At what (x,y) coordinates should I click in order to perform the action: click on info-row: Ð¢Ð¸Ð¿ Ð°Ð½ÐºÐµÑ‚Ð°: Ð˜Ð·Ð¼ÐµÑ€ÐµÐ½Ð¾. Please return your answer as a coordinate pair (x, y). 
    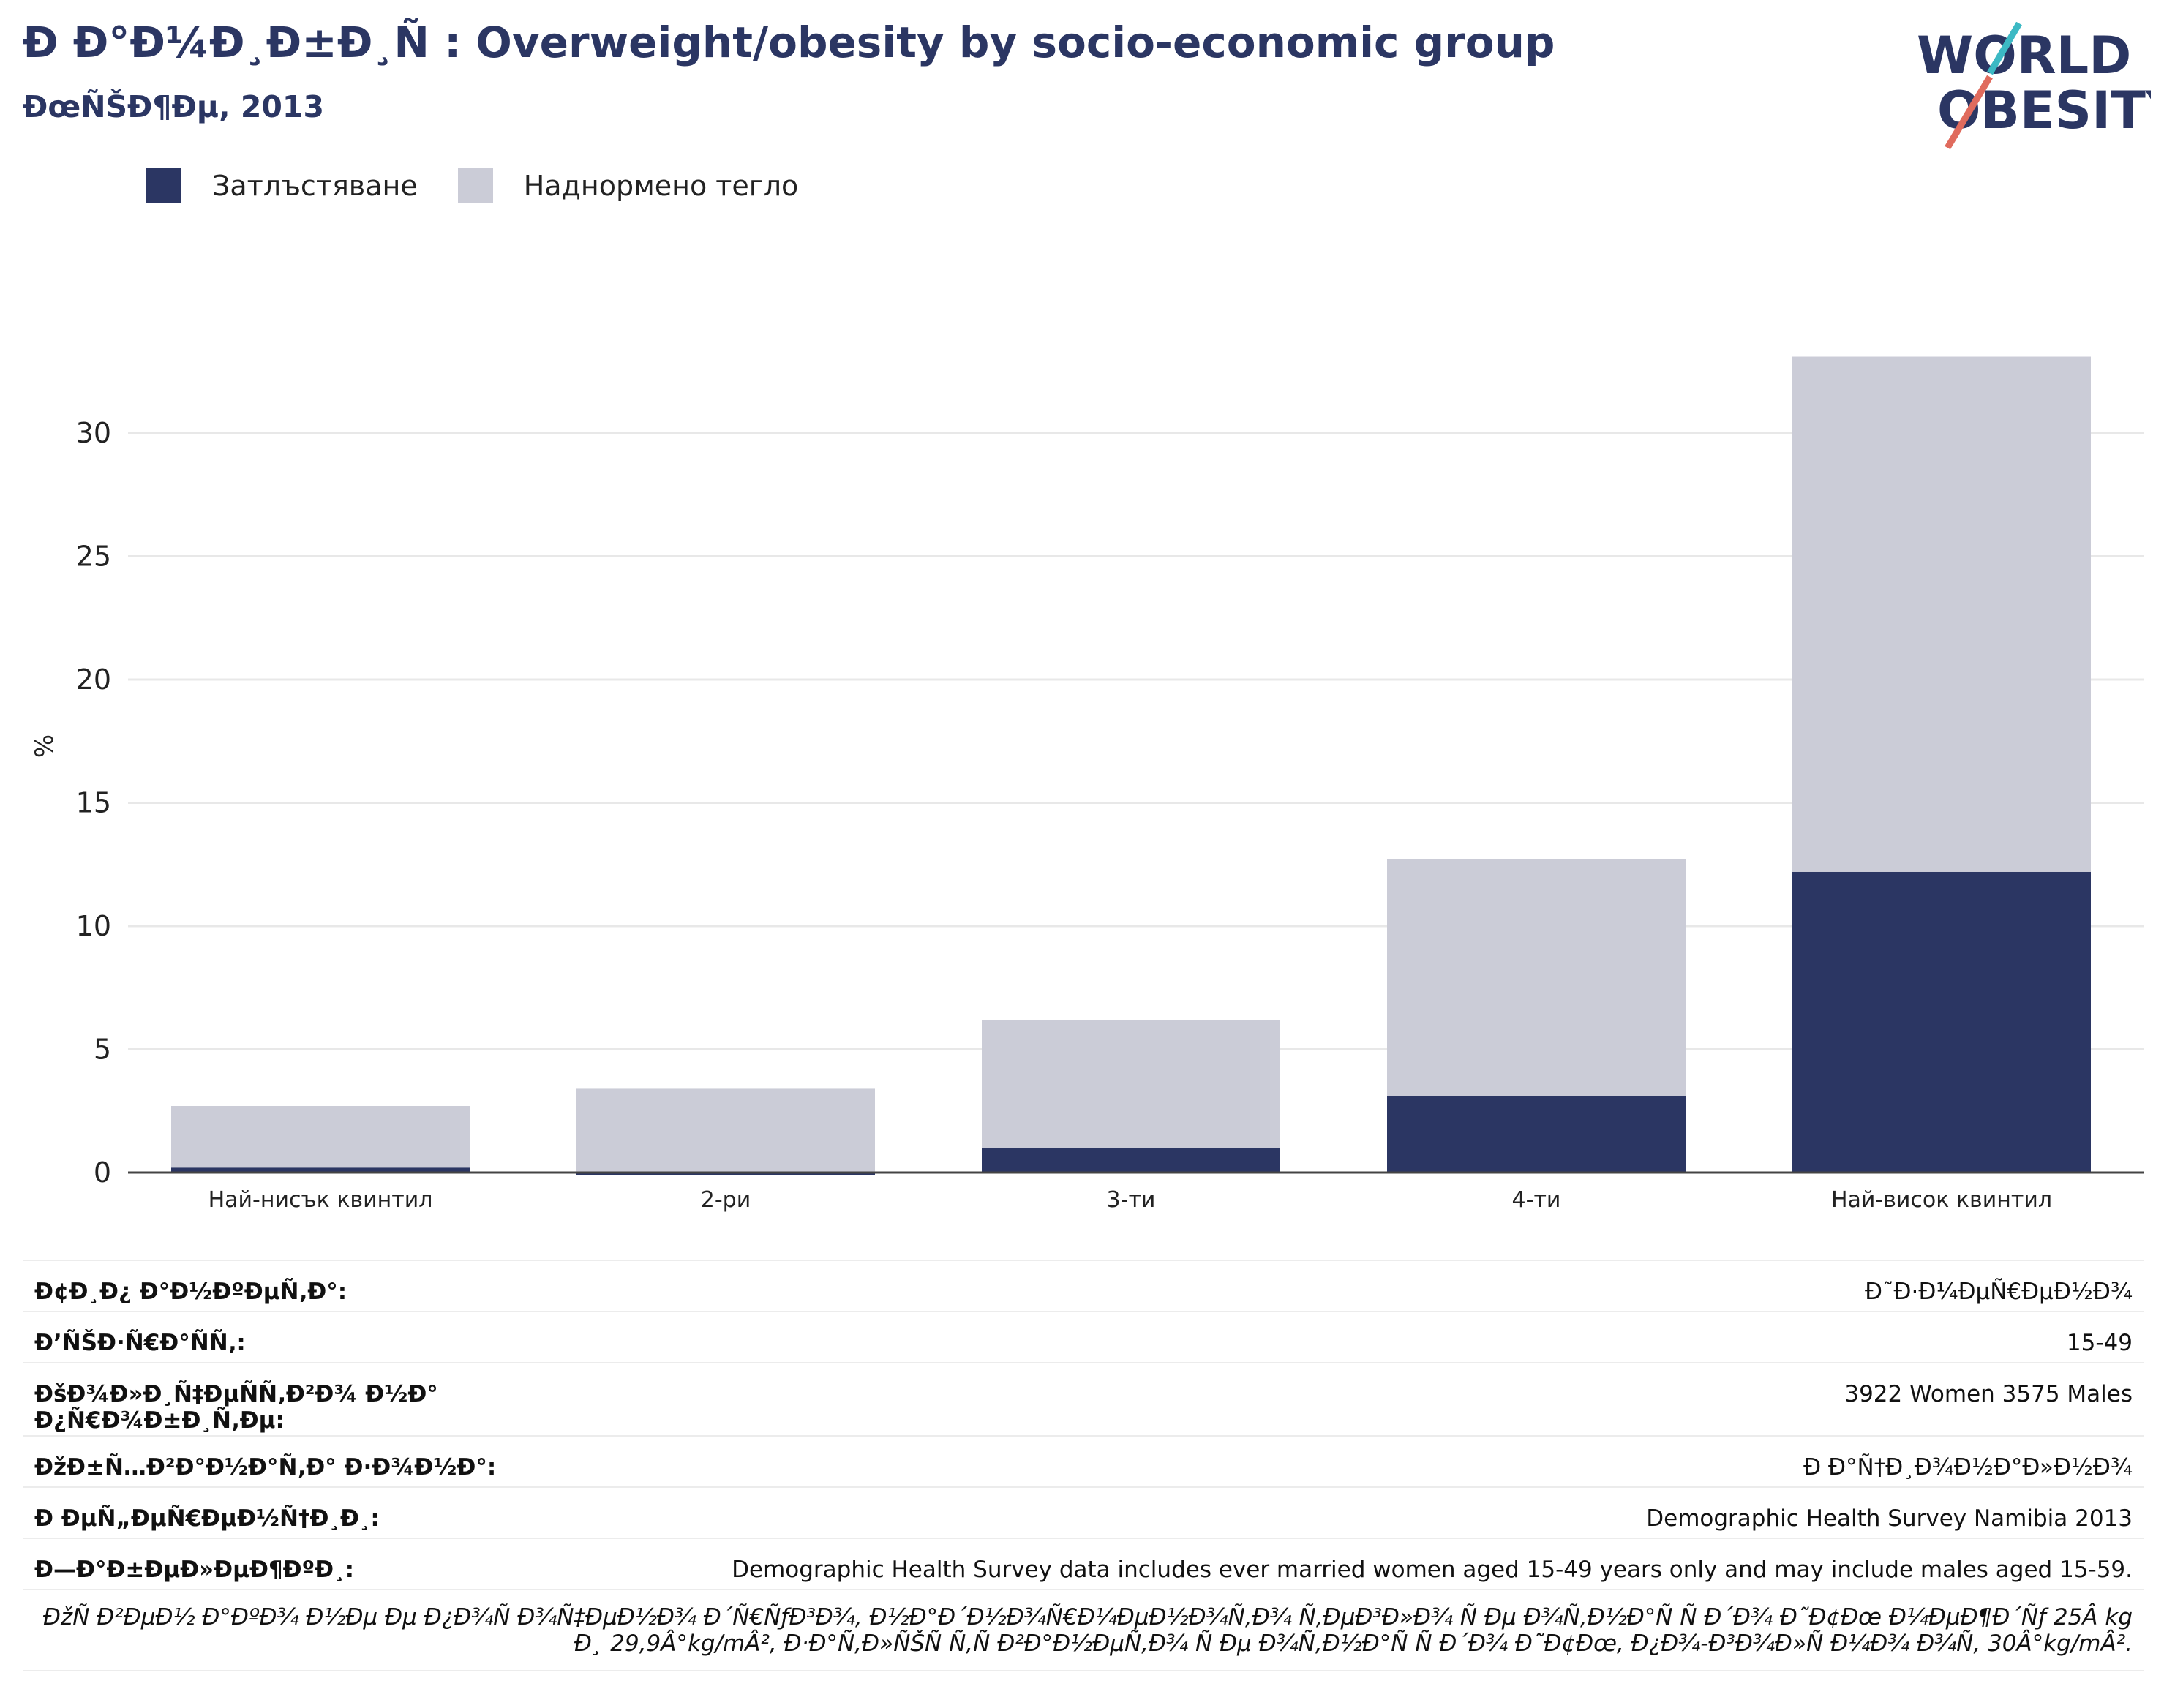
    Looking at the image, I should click on (1083, 1286).